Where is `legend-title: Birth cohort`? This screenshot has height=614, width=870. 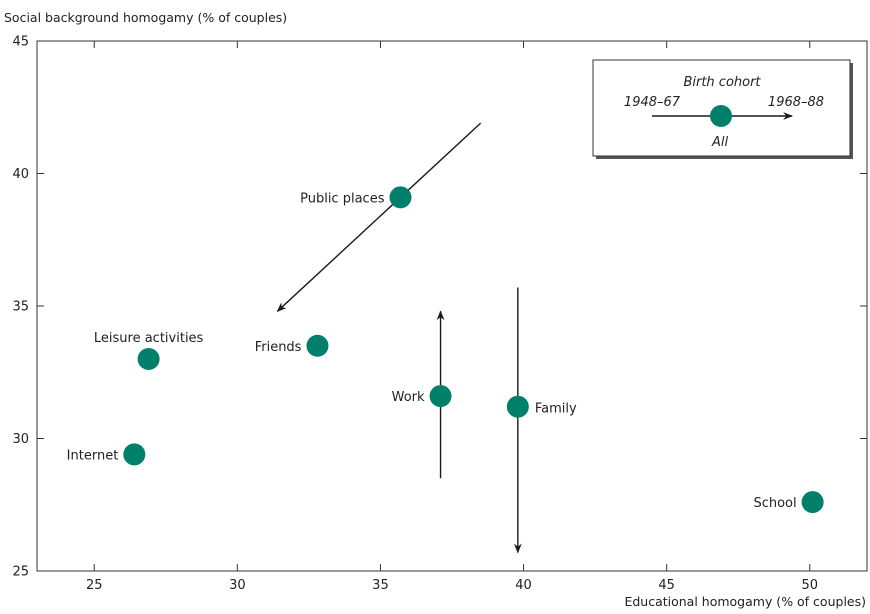 legend-title: Birth cohort is located at coordinates (722, 82).